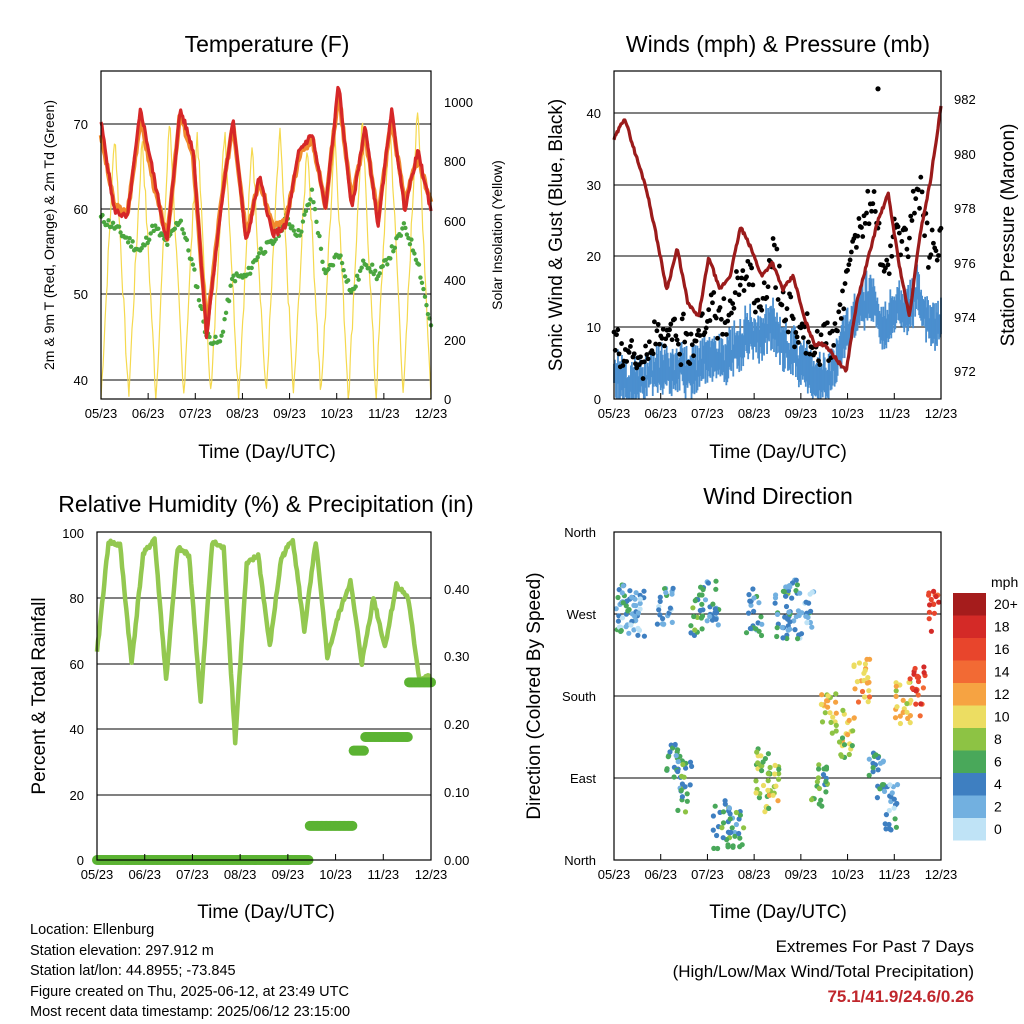 This screenshot has height=1024, width=1024. Describe the element at coordinates (264, 771) in the screenshot. I see `precipitation-series` at that location.